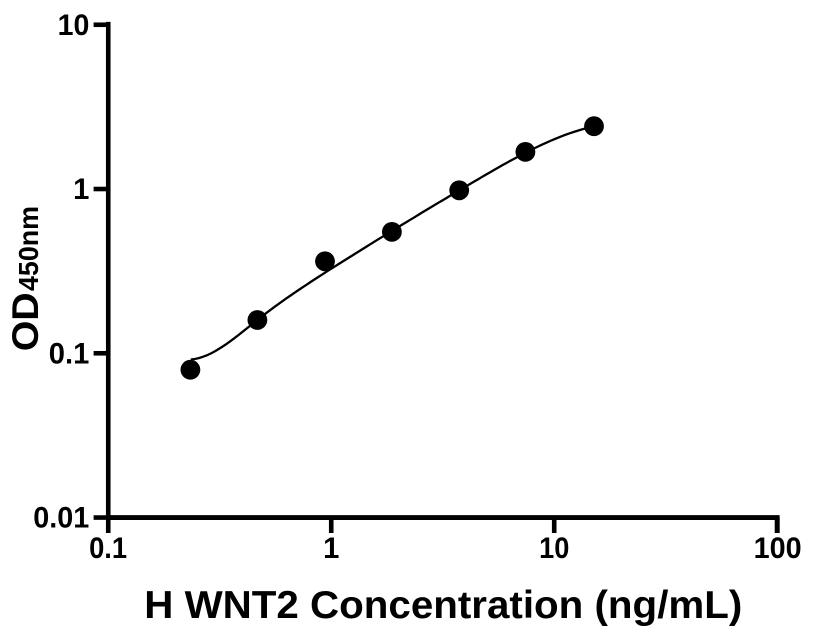 The height and width of the screenshot is (640, 816). What do you see at coordinates (443, 605) in the screenshot?
I see `svg-text: H WNT2 Concentration (ng/mL)` at bounding box center [443, 605].